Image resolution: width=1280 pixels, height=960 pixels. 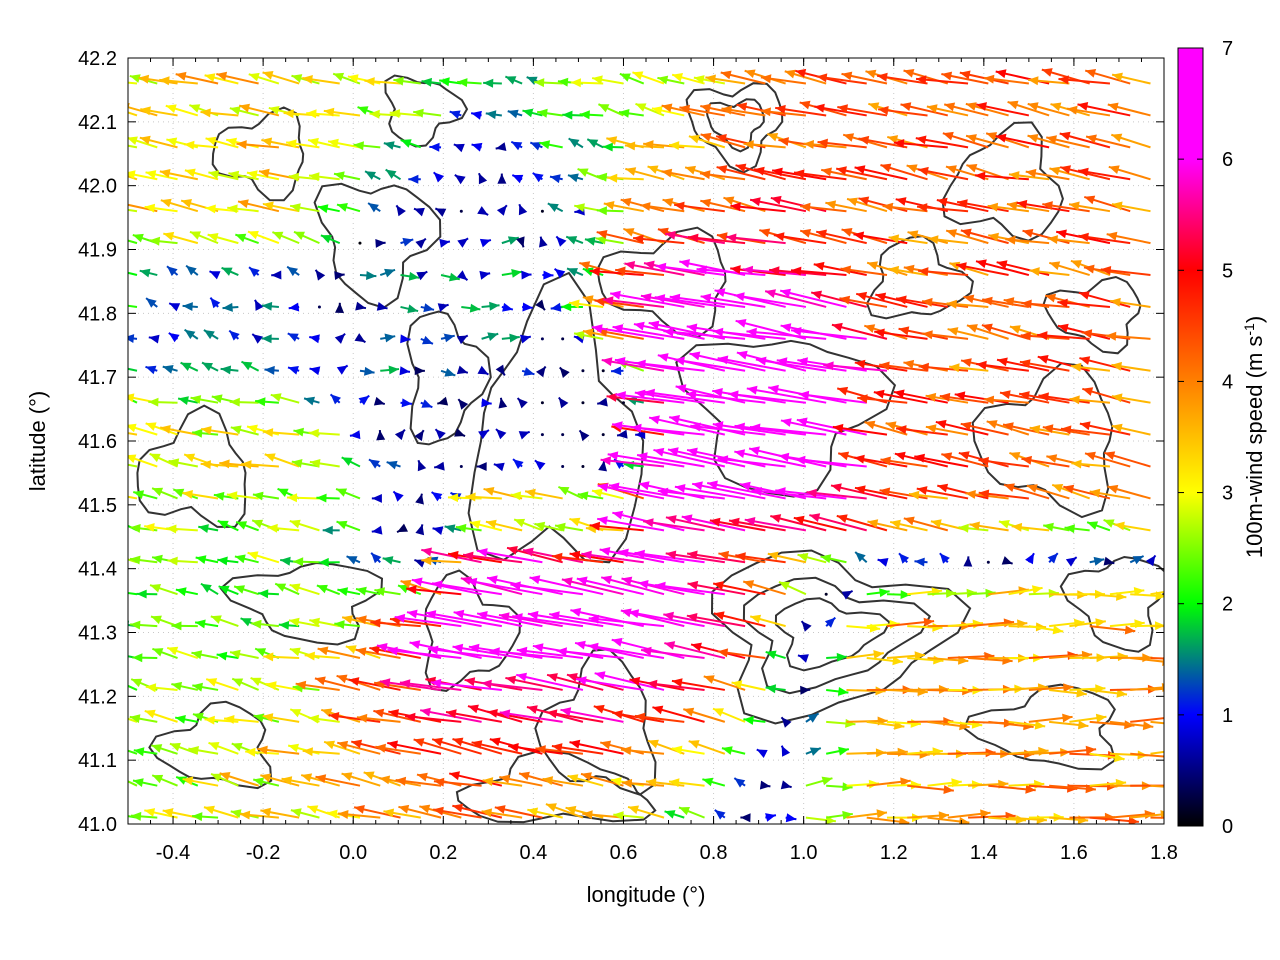 I want to click on contour-line, so click(x=919, y=277).